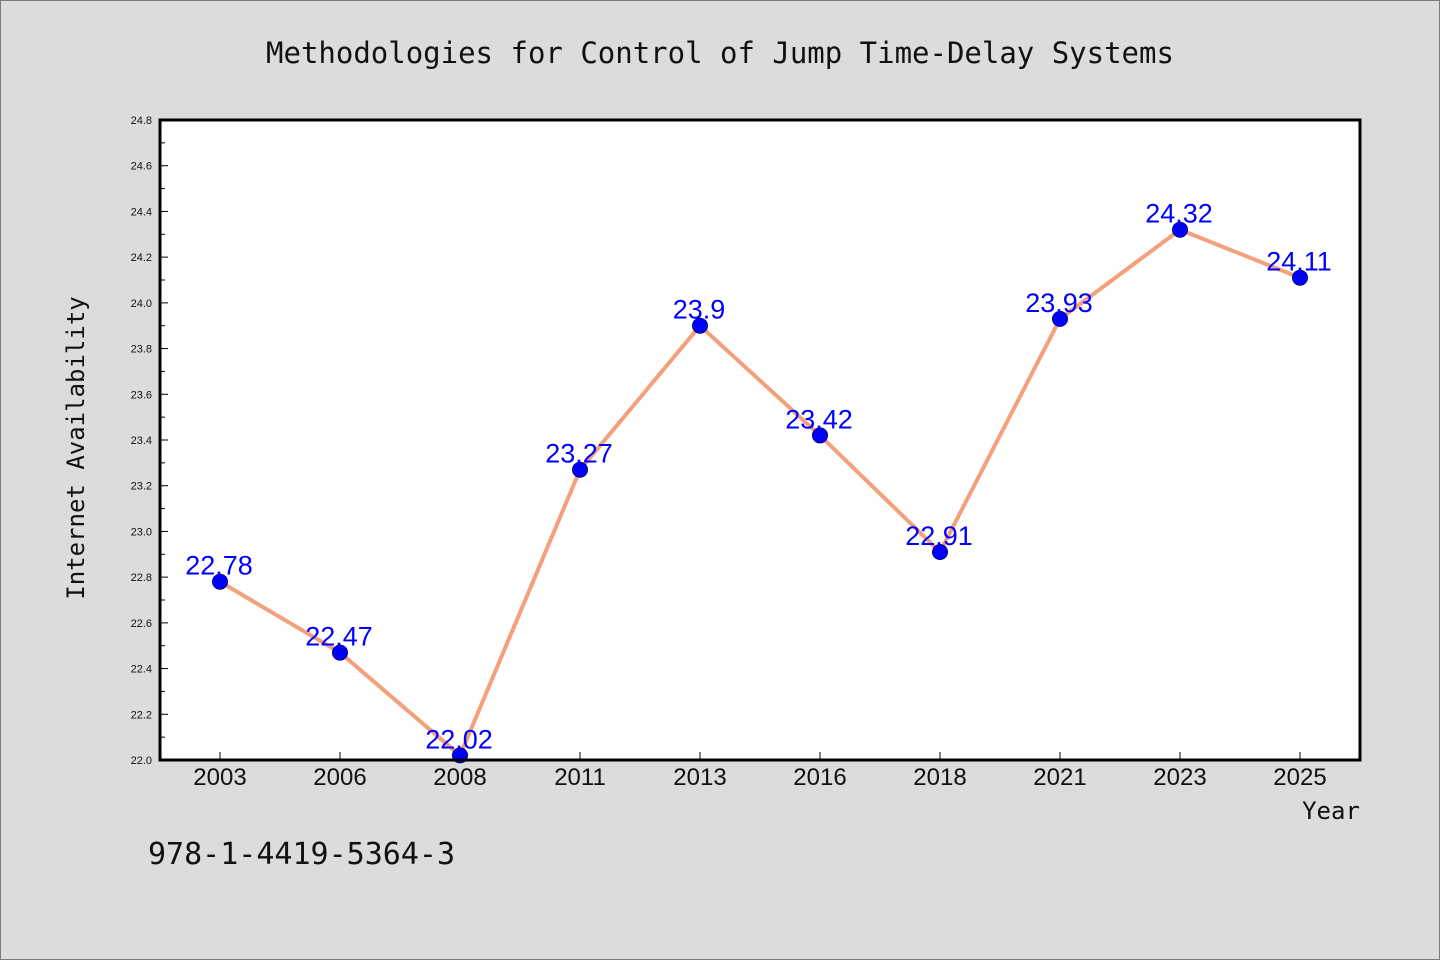 The width and height of the screenshot is (1440, 960). I want to click on x-tick-label: 2018, so click(939, 777).